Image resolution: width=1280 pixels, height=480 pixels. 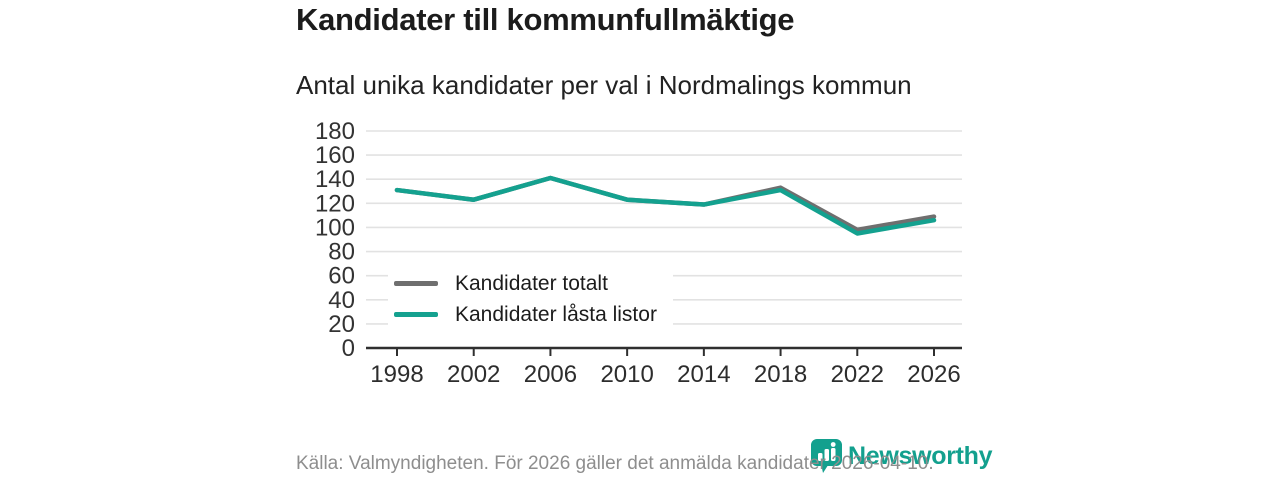 What do you see at coordinates (626, 374) in the screenshot?
I see `x-tick-label: 2010` at bounding box center [626, 374].